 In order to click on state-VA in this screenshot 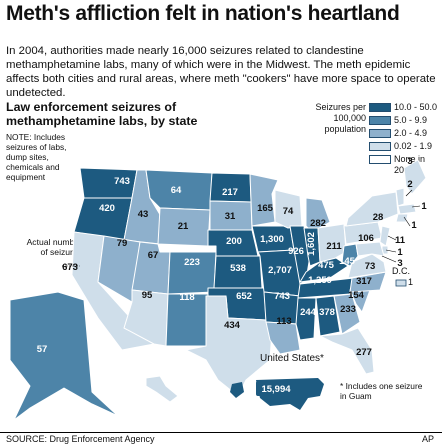, I will do `click(367, 266)`.